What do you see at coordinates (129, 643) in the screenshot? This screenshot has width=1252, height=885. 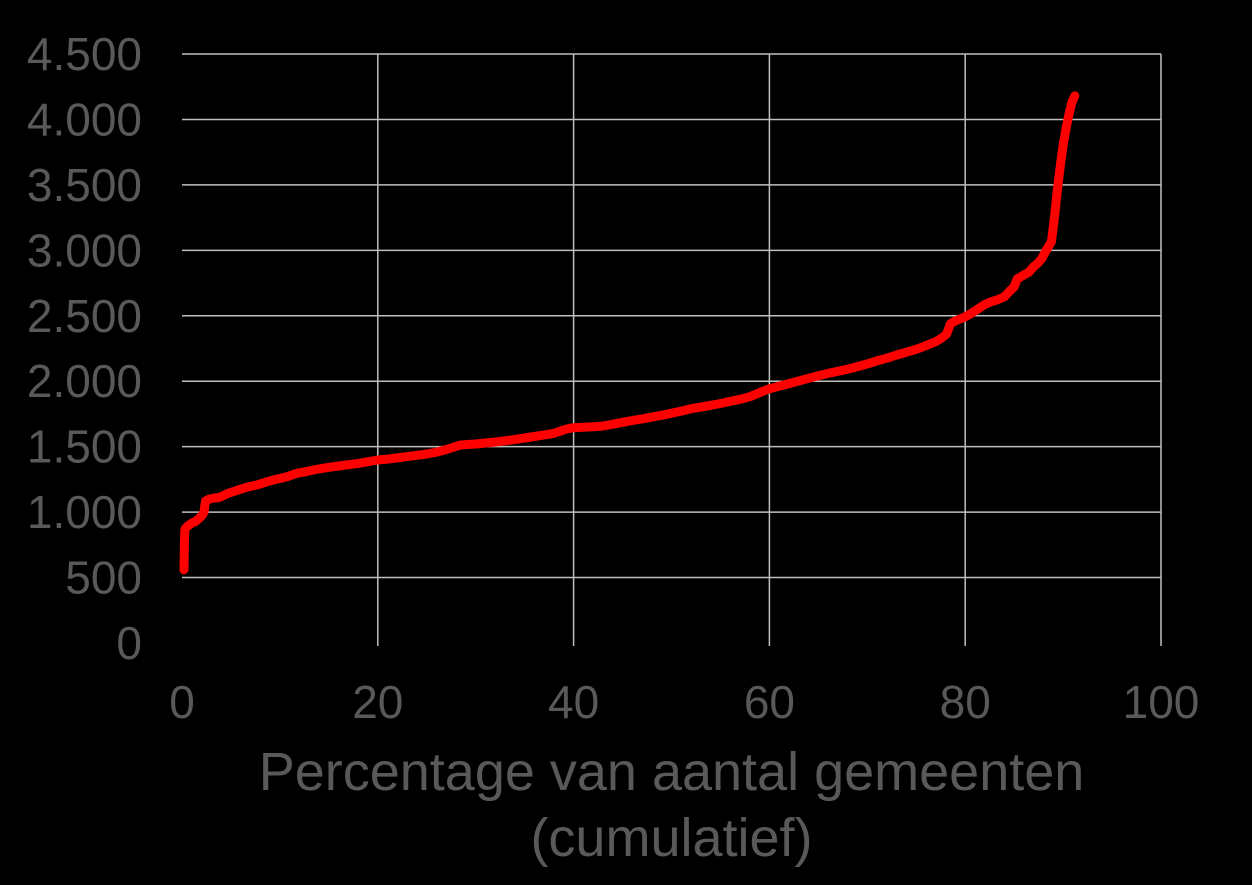 I see `y-tick-label: 0` at bounding box center [129, 643].